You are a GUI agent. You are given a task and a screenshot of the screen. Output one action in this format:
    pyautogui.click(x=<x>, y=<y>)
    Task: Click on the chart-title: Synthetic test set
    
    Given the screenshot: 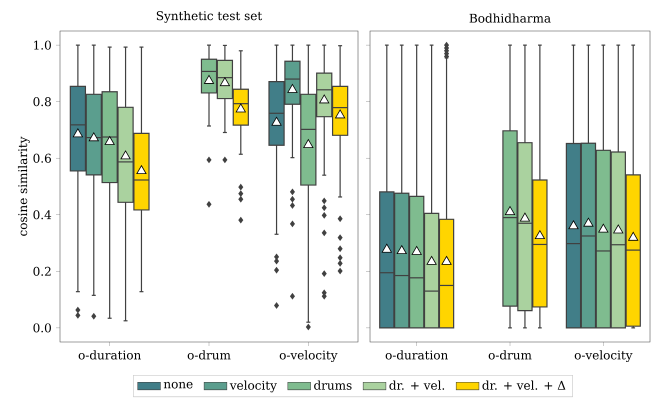 What is the action you would take?
    pyautogui.click(x=209, y=16)
    